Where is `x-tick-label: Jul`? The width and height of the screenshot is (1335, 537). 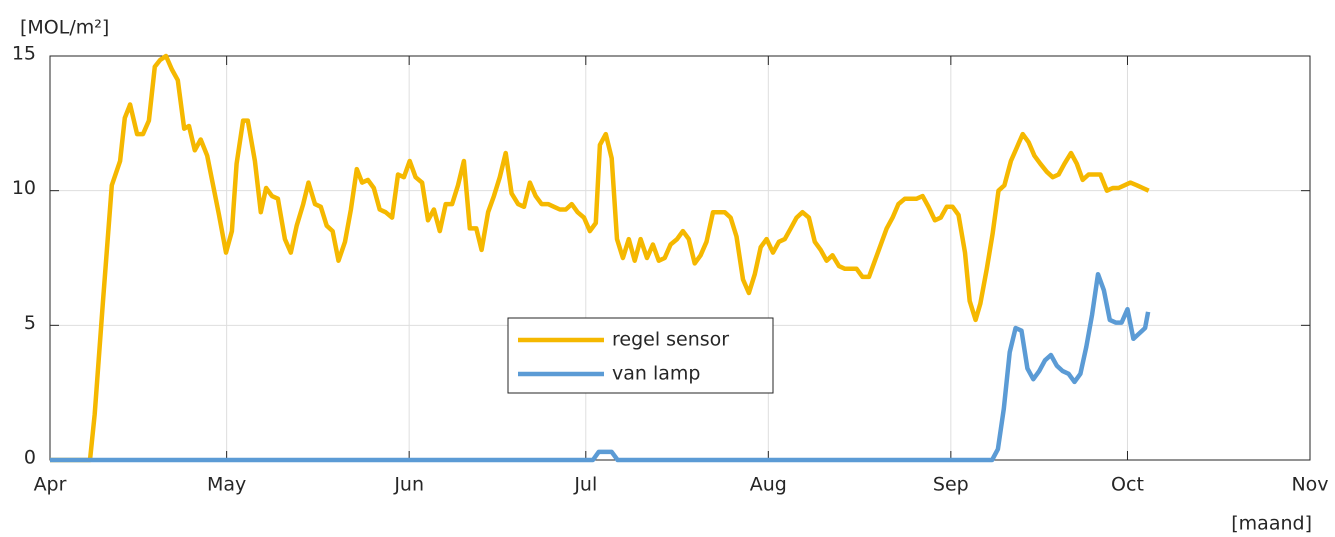
x-tick-label: Jul is located at coordinates (585, 485).